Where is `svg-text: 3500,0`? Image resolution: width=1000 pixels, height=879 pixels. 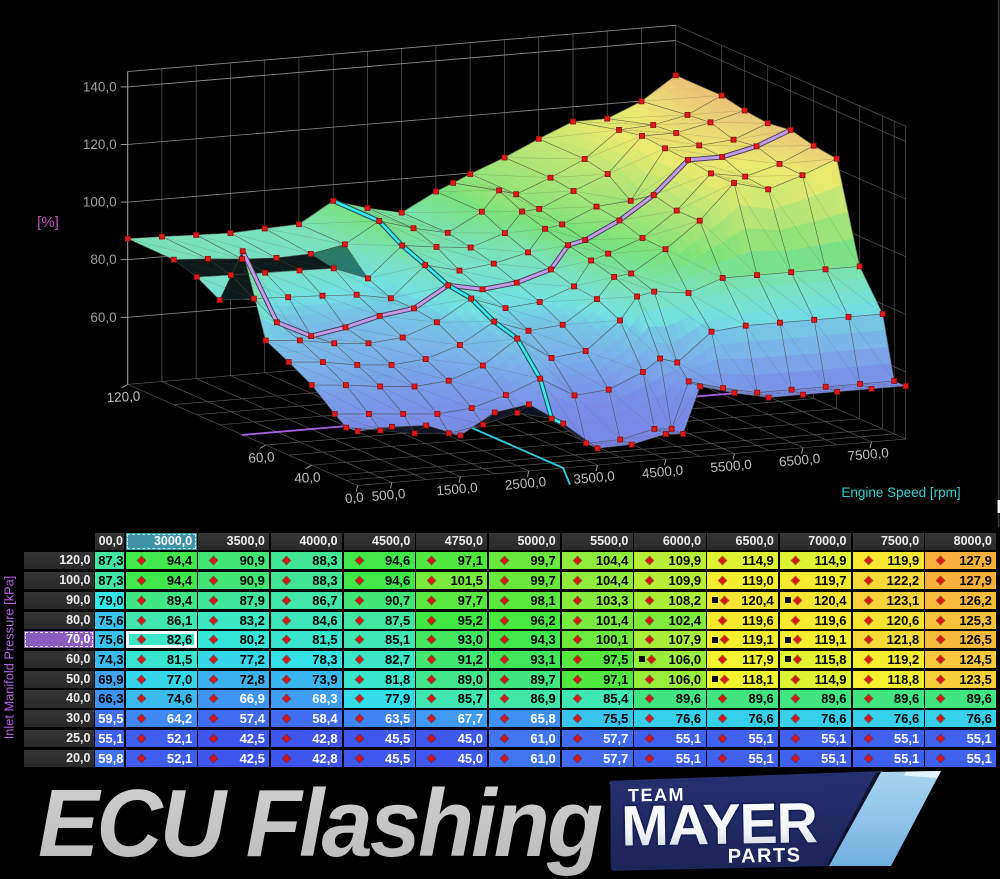 svg-text: 3500,0 is located at coordinates (594, 477).